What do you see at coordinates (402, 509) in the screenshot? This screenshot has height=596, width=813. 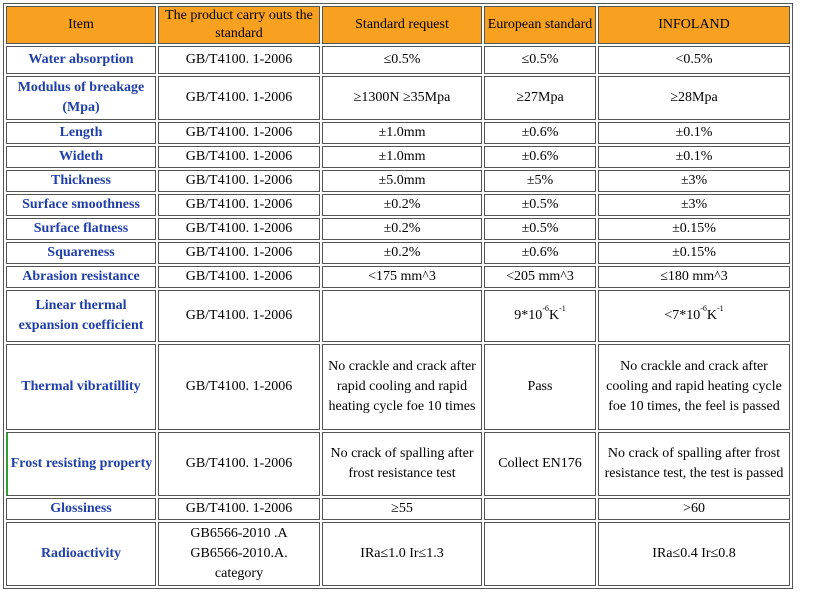 I see `request-cell: ≥55` at bounding box center [402, 509].